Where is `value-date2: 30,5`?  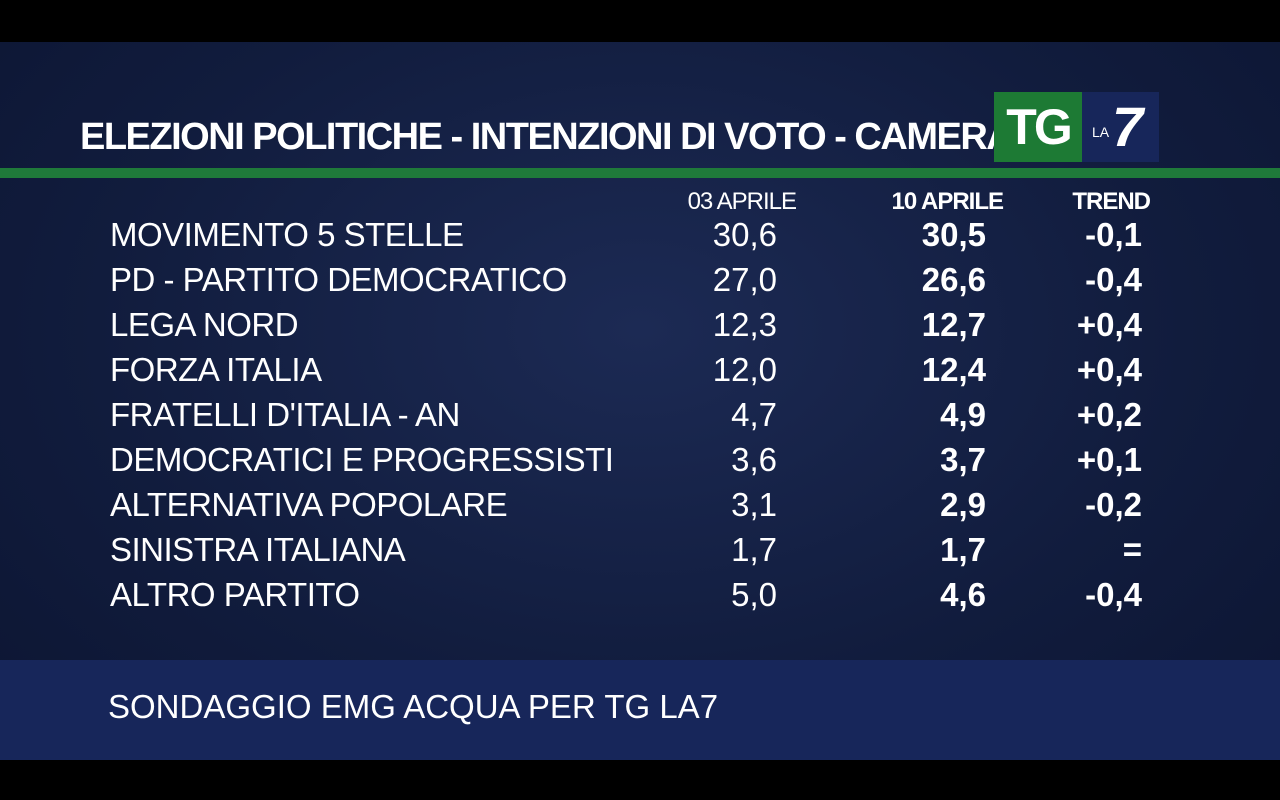 value-date2: 30,5 is located at coordinates (953, 234).